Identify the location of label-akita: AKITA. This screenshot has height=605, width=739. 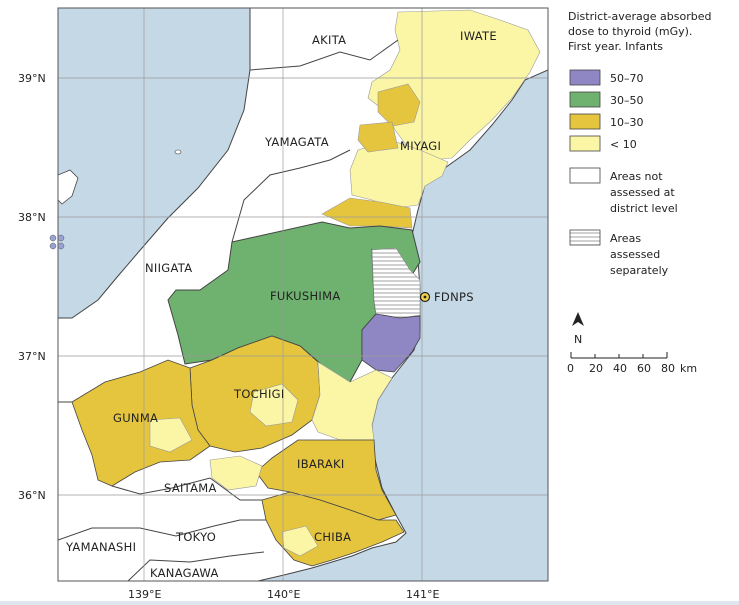
(329, 40).